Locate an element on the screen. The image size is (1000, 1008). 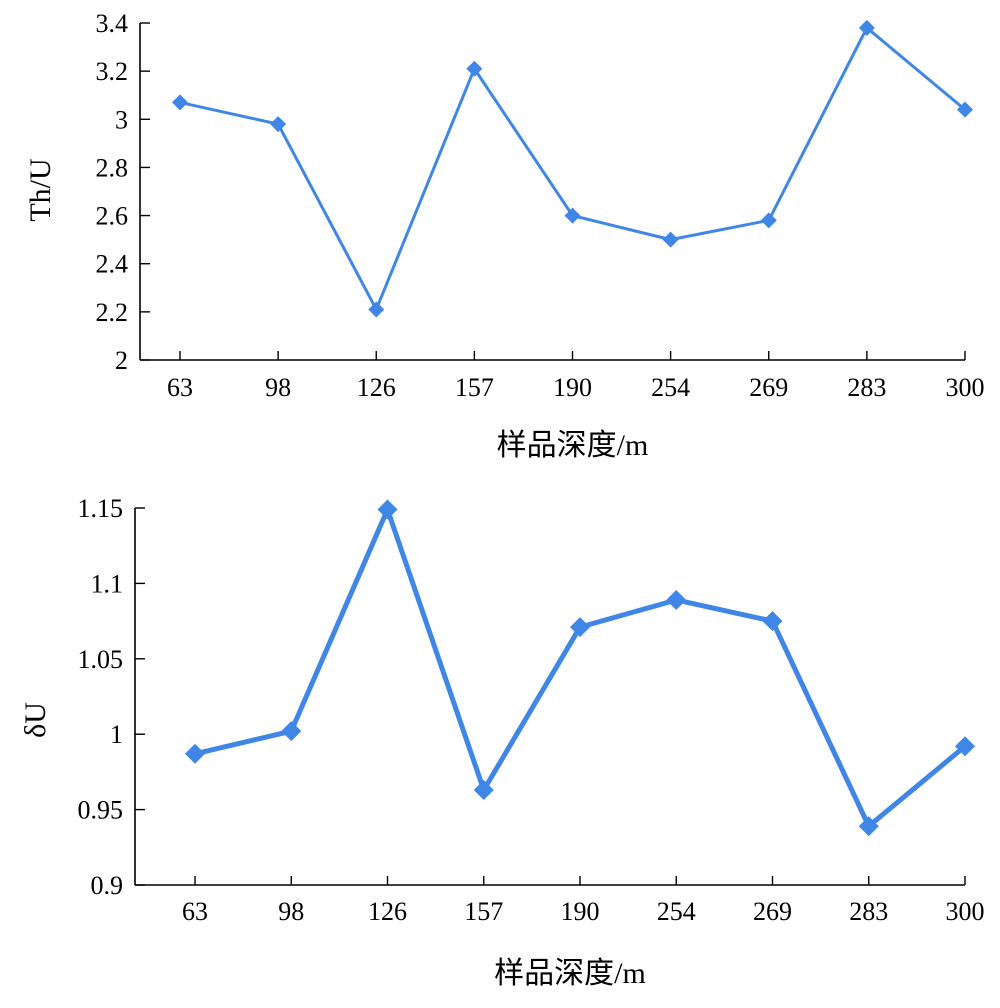
thu-x-tick-label: 63 is located at coordinates (180, 387).